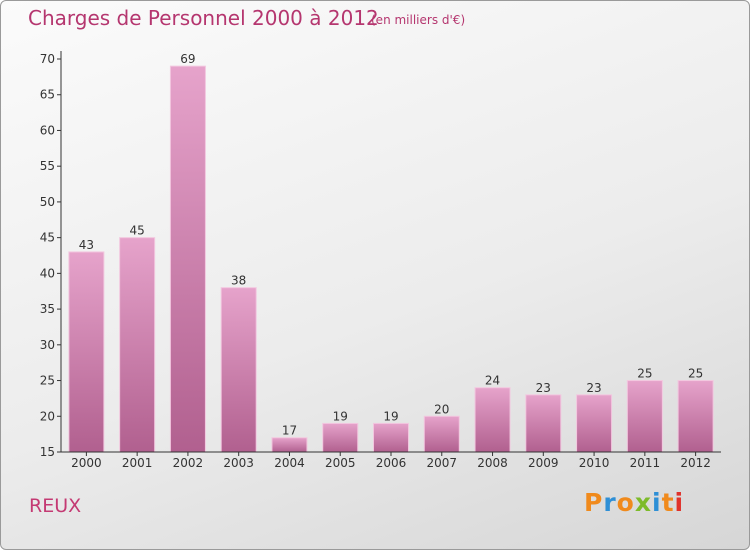 This screenshot has height=550, width=750. What do you see at coordinates (634, 502) in the screenshot?
I see `proxiti-logo: Proxiti` at bounding box center [634, 502].